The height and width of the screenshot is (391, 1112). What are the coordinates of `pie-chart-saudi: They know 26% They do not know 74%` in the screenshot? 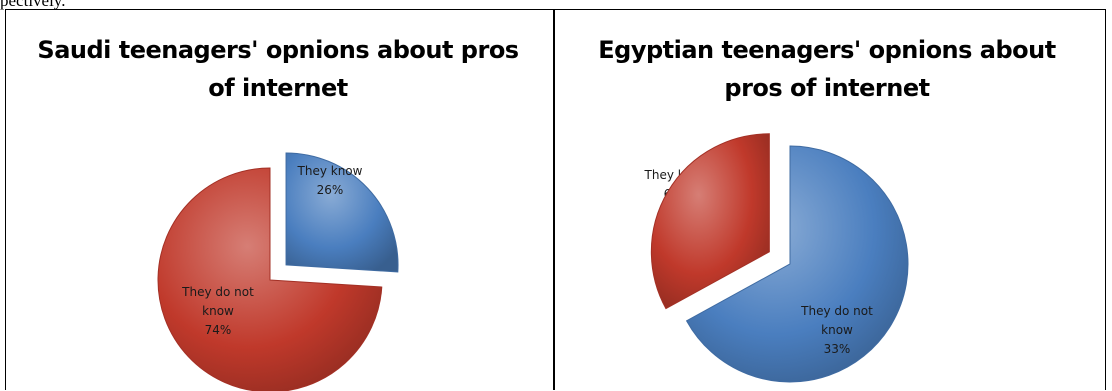 It's located at (278, 271).